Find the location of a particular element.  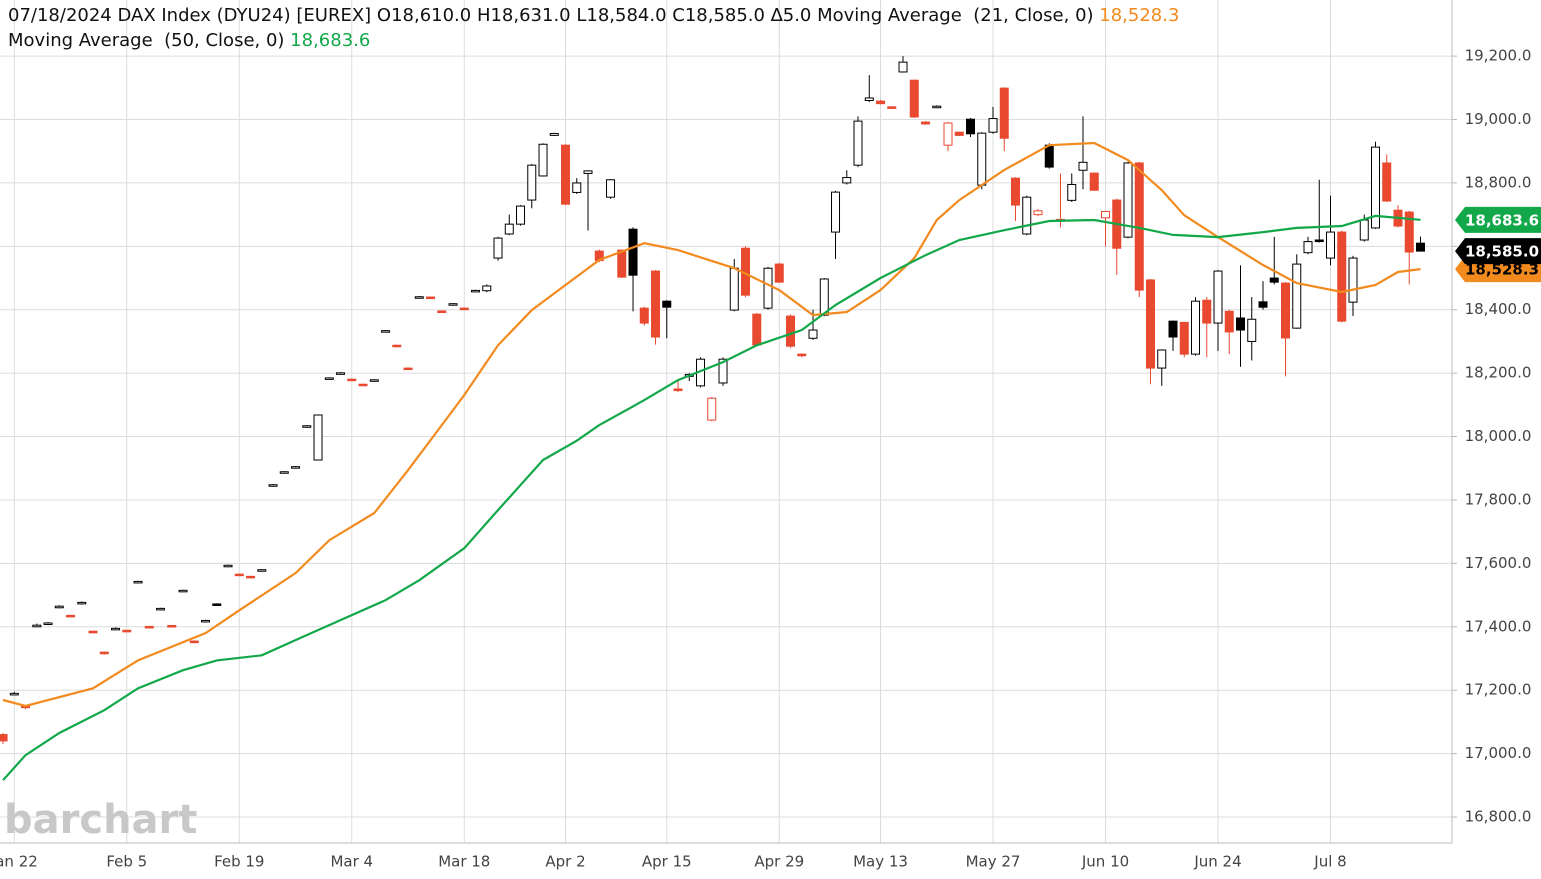

y-tick-label: 18,400.0 is located at coordinates (1498, 309).